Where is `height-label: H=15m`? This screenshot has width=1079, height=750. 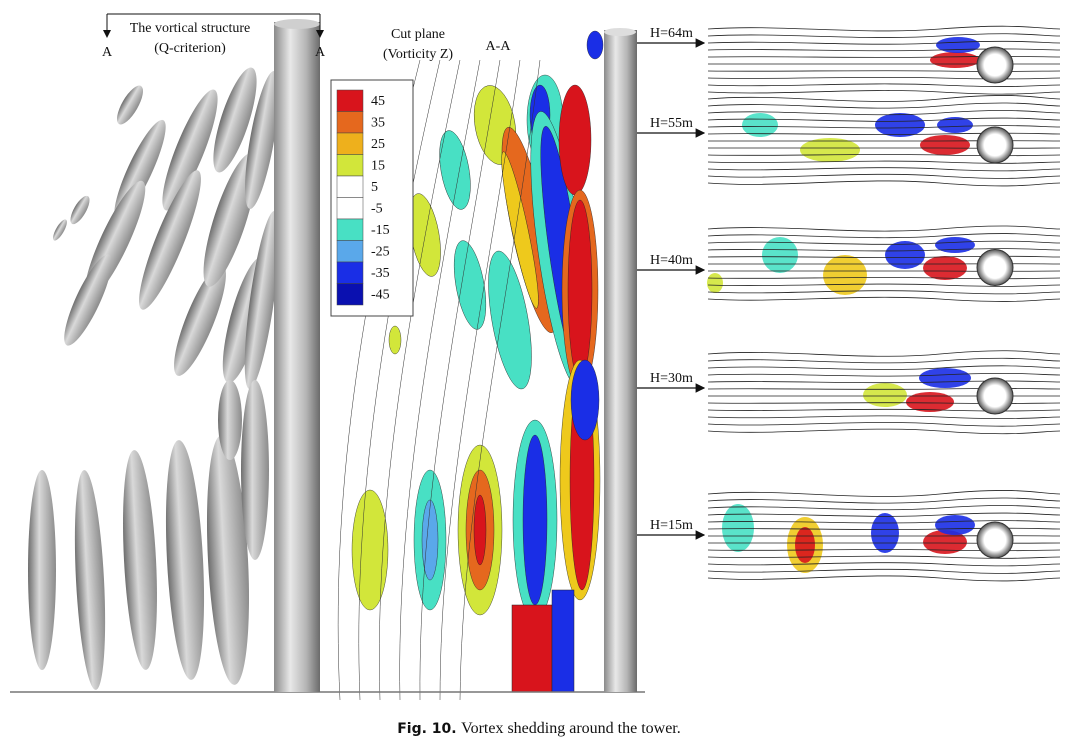 height-label: H=15m is located at coordinates (671, 525).